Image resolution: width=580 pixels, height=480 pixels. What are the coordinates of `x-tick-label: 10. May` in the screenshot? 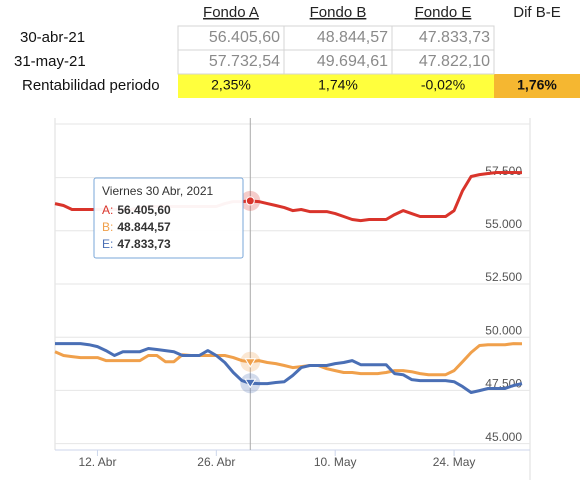 It's located at (335, 462).